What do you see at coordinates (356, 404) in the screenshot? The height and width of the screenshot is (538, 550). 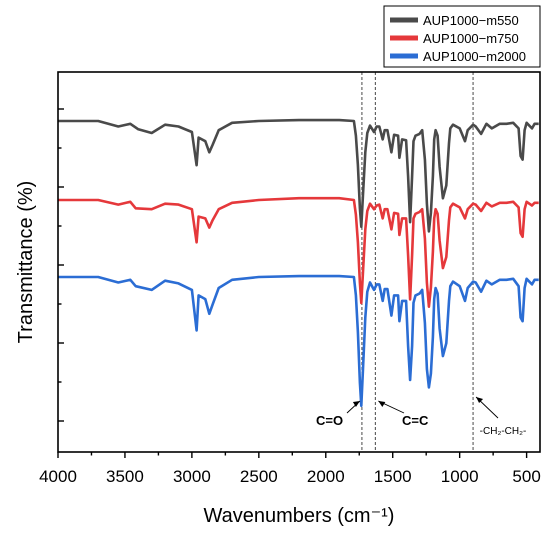 I see `arrowhead-c-o` at bounding box center [356, 404].